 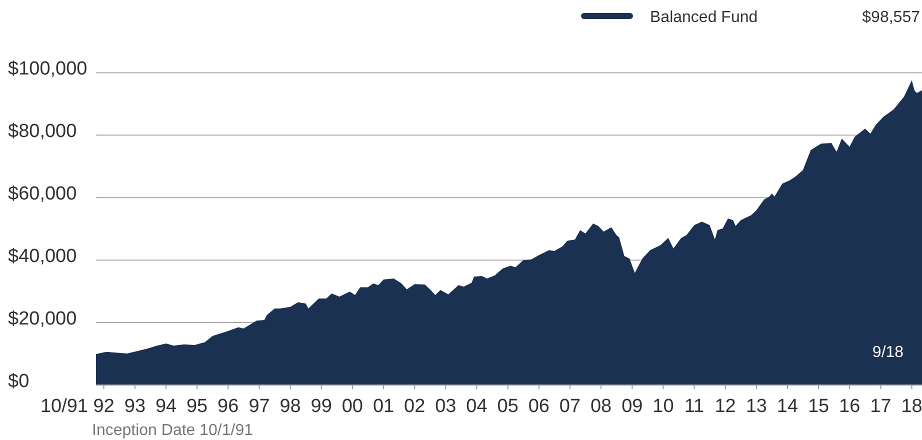 What do you see at coordinates (888, 352) in the screenshot?
I see `annotation: 9/18` at bounding box center [888, 352].